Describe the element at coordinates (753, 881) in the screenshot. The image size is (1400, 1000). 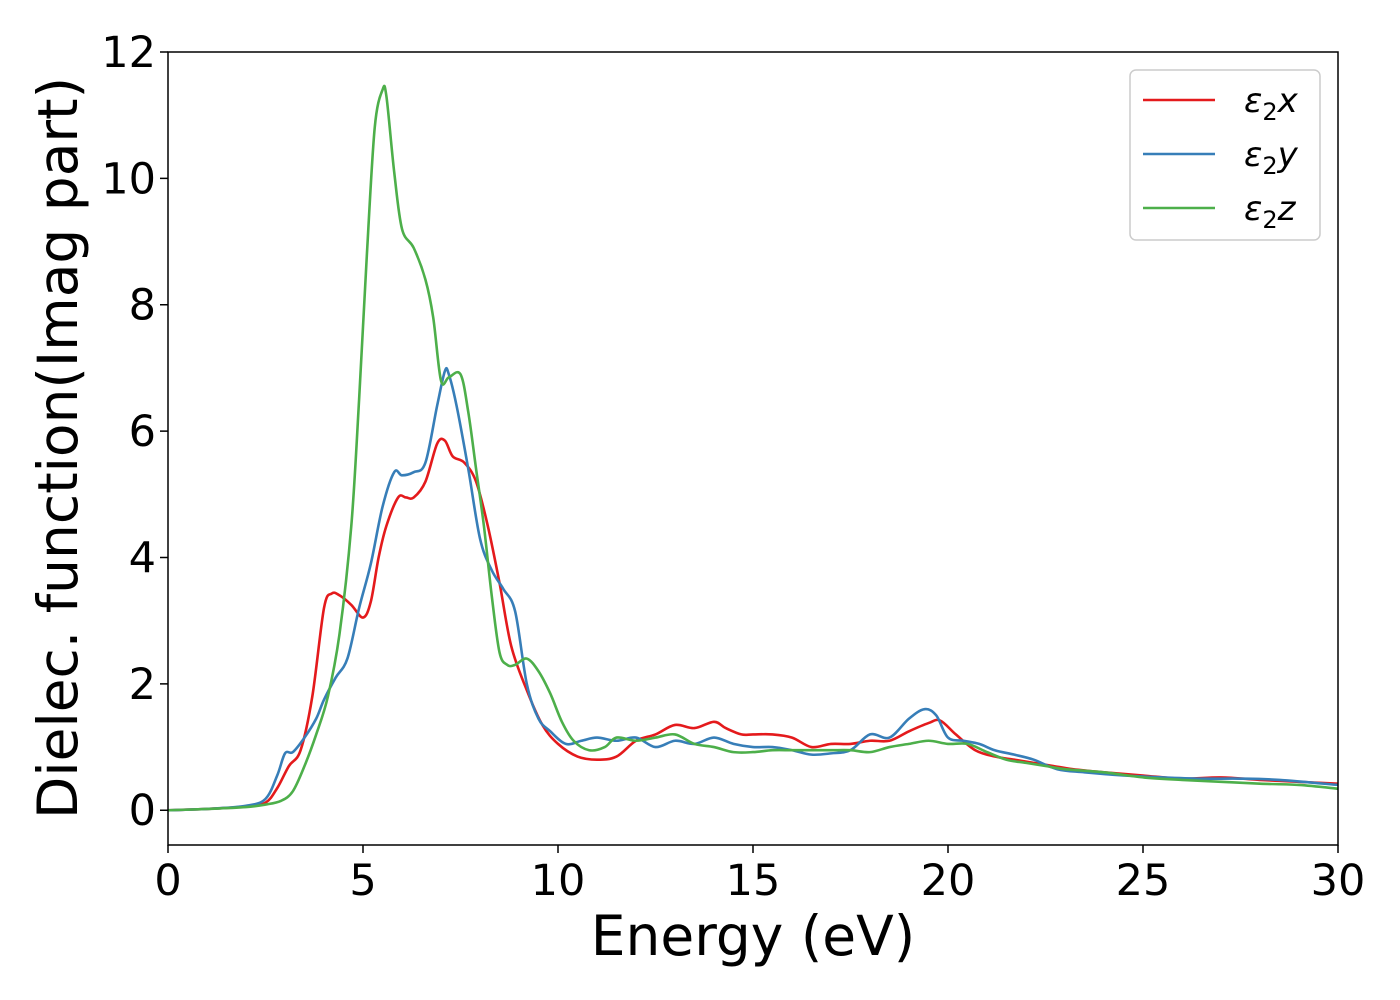
I see `x-tick-label: 15` at that location.